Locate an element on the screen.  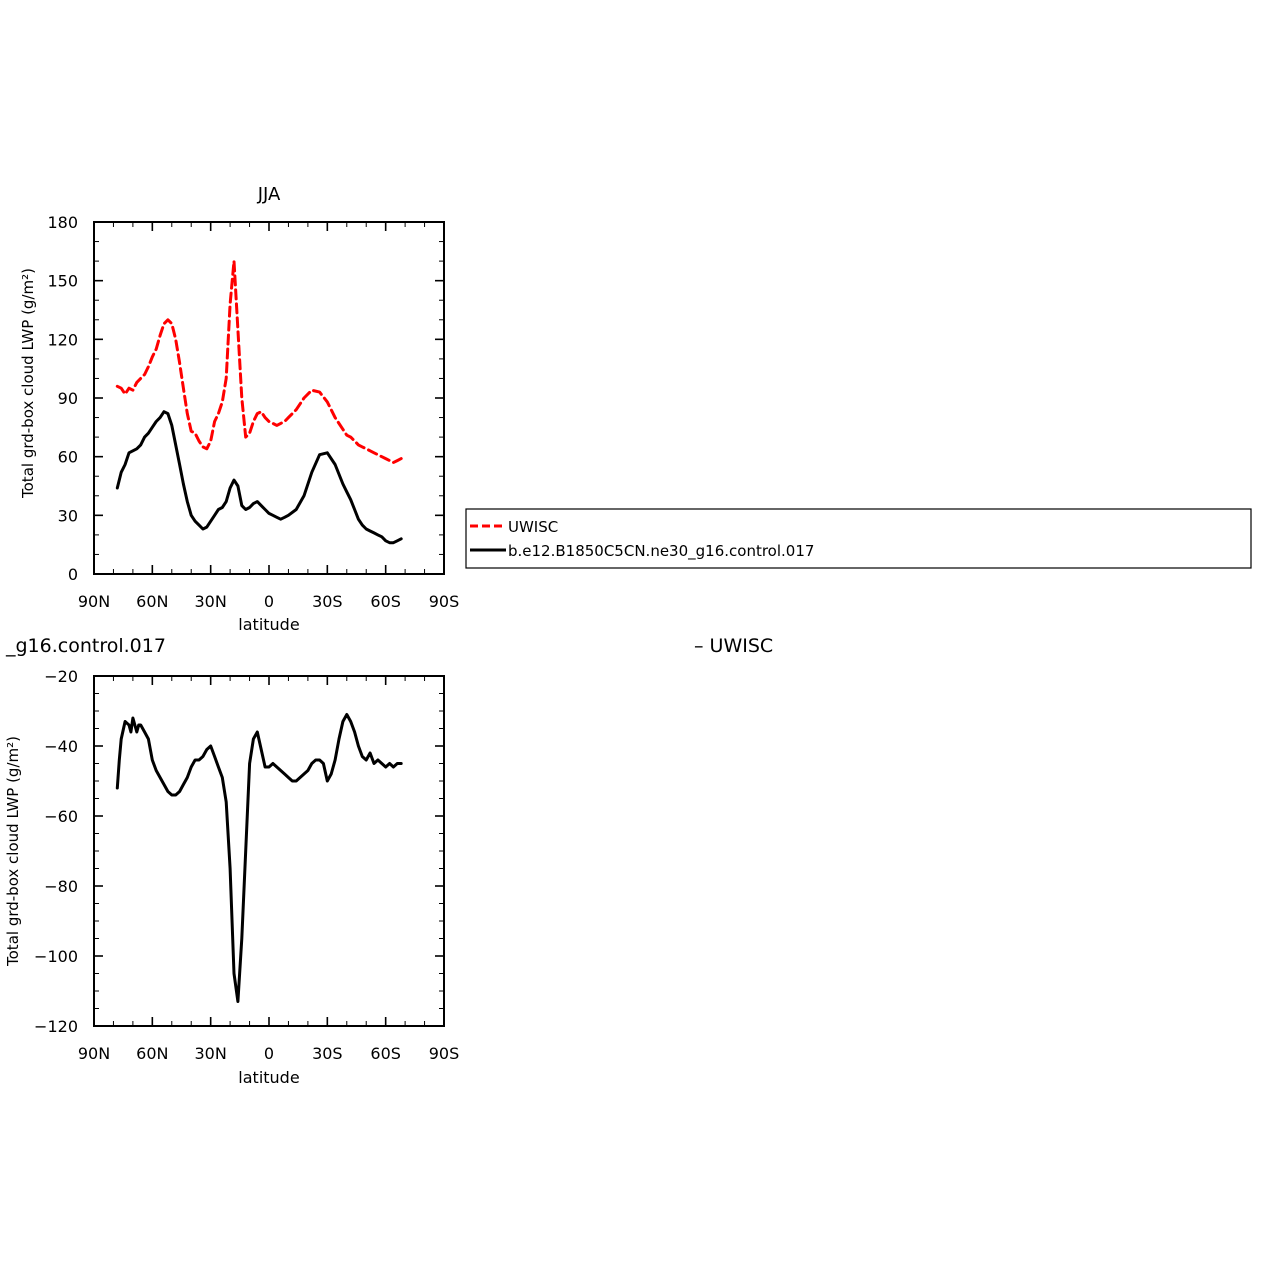
bottom-xtick-label-4: 30S is located at coordinates (327, 1053).